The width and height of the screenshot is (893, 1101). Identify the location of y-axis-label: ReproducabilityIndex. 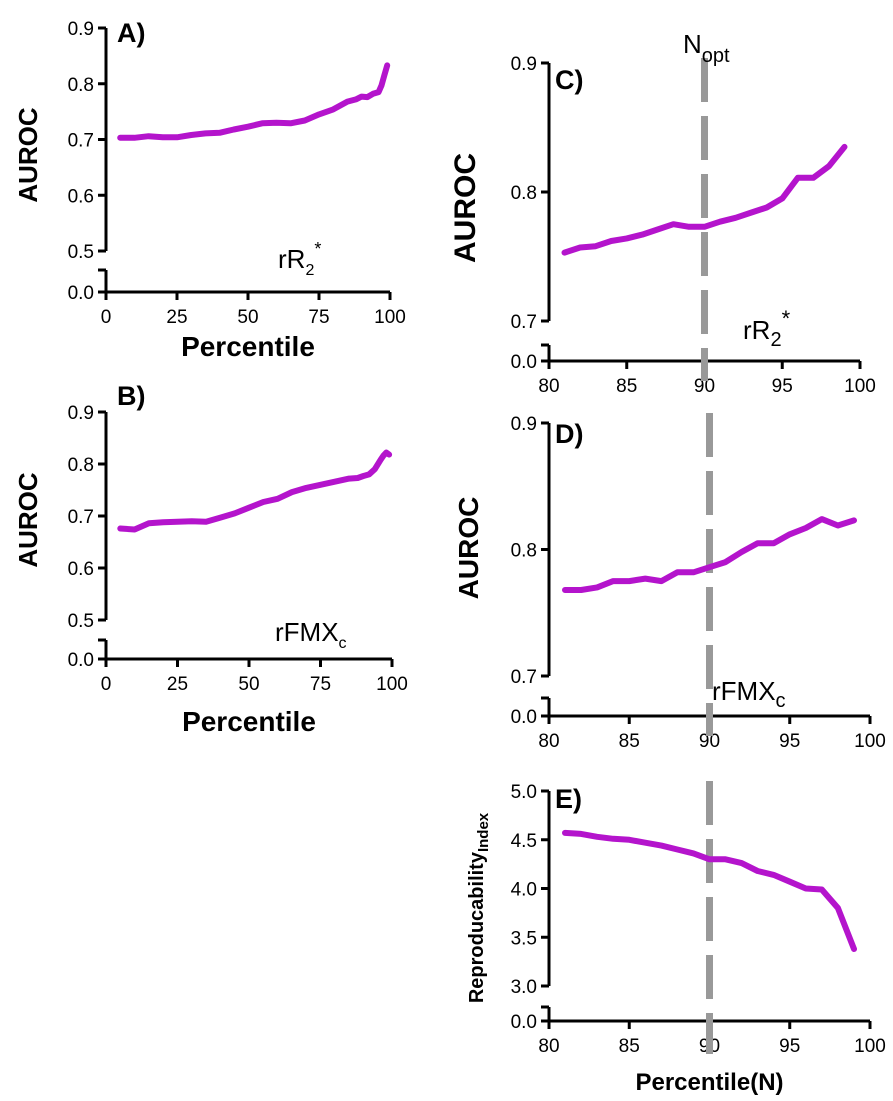
(479, 907).